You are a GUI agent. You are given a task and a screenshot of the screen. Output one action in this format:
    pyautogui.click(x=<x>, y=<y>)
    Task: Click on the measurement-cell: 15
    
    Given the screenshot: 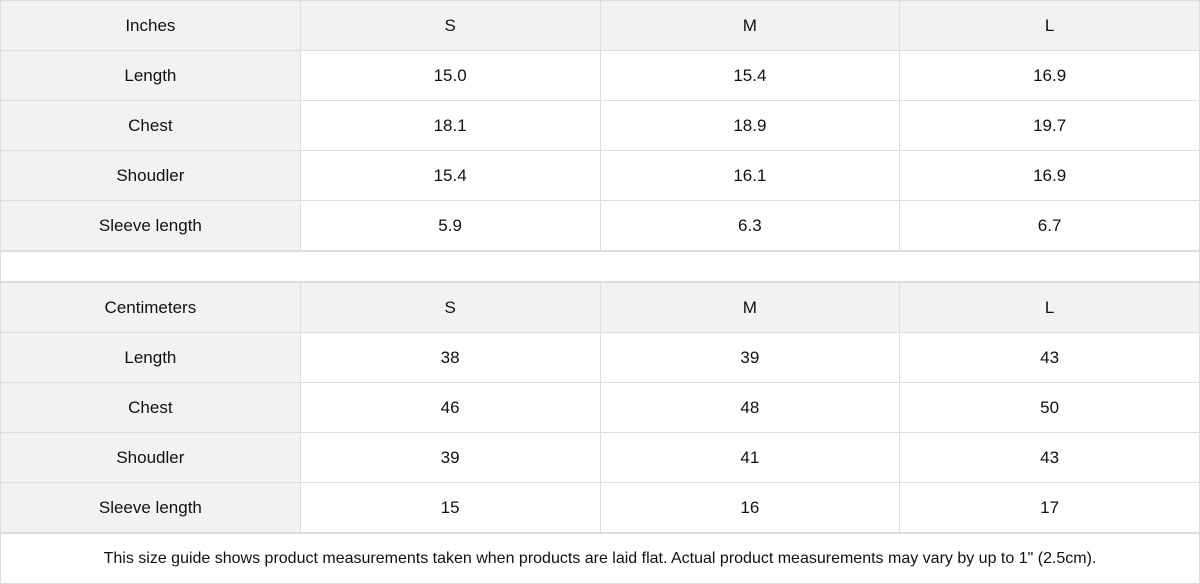 What is the action you would take?
    pyautogui.click(x=450, y=507)
    